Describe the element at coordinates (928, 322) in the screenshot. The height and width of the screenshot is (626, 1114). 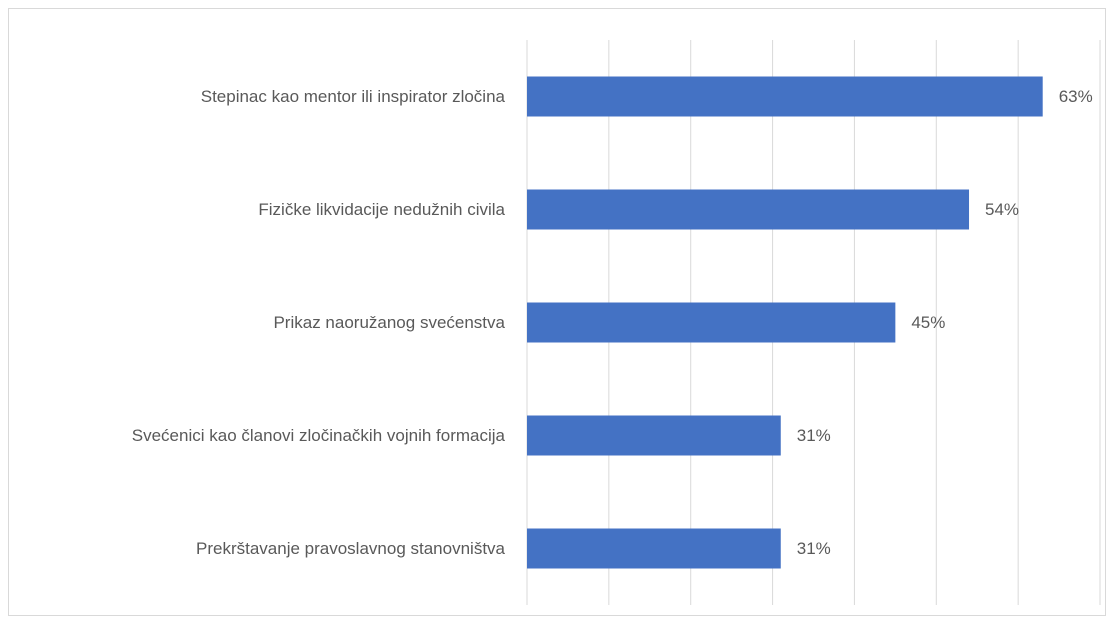
I see `data-label: 45%` at that location.